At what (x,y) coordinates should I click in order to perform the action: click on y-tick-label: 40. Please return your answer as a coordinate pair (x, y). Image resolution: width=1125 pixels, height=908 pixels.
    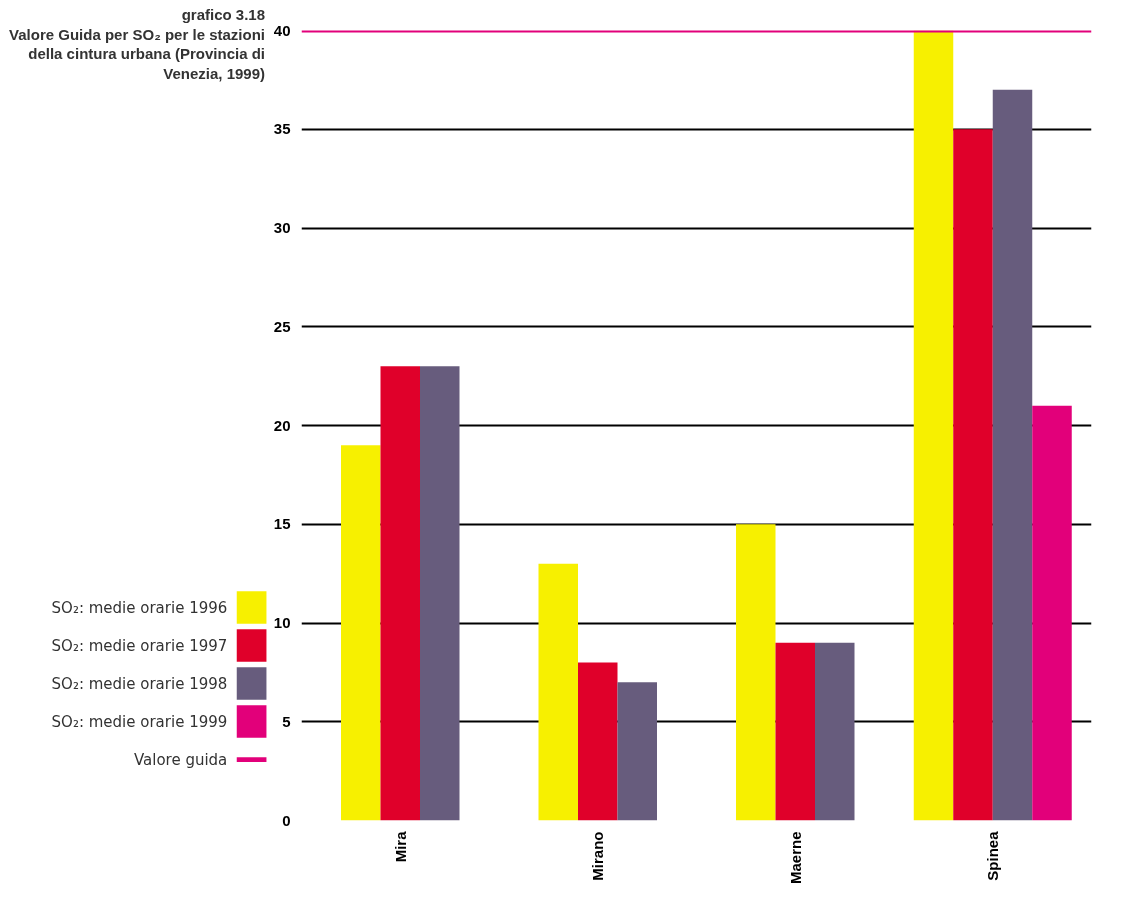
    Looking at the image, I should click on (282, 30).